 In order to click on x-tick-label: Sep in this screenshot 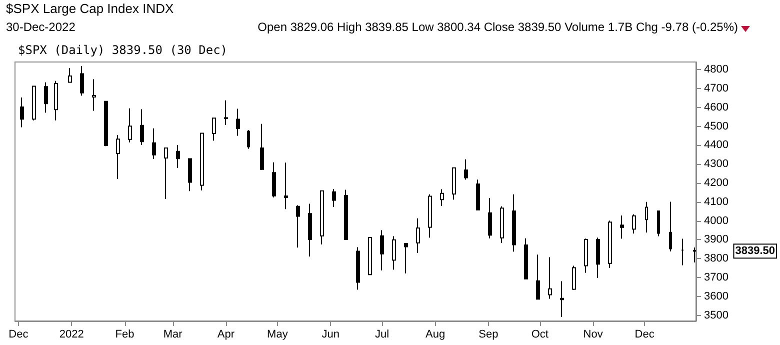, I will do `click(488, 334)`.